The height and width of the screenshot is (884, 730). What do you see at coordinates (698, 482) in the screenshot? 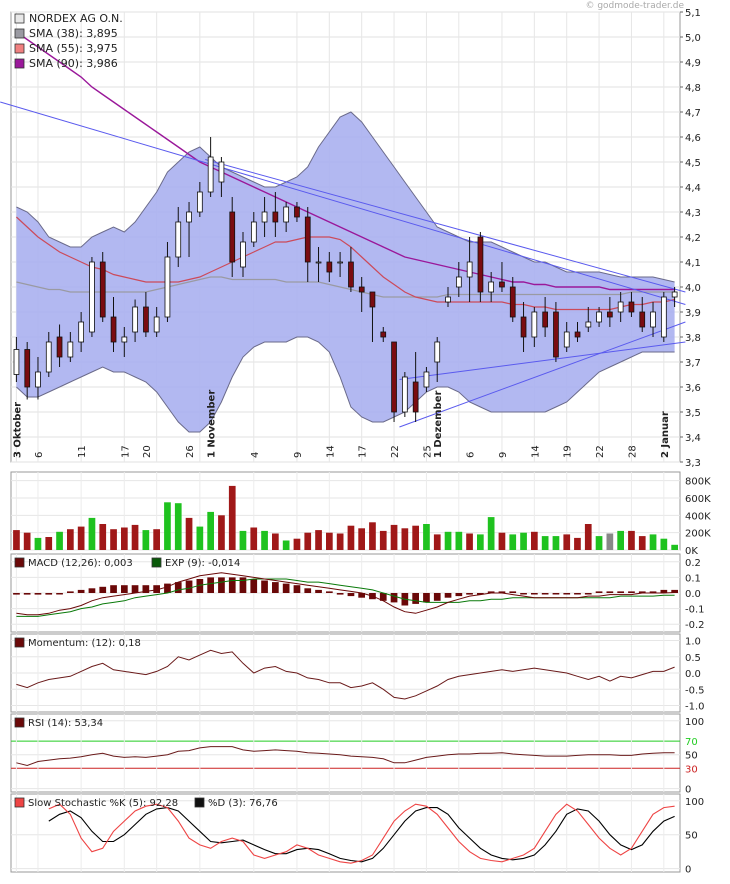
I see `volume-y-tick: 800K` at bounding box center [698, 482].